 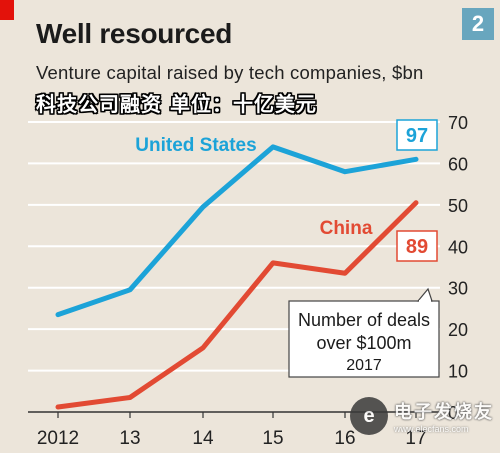 I want to click on series-labels: United States China, so click(x=254, y=187).